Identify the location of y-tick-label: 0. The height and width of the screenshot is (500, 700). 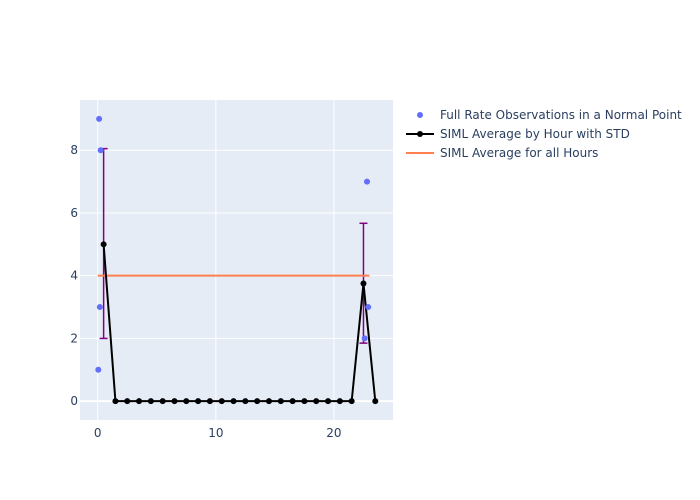
(74, 401).